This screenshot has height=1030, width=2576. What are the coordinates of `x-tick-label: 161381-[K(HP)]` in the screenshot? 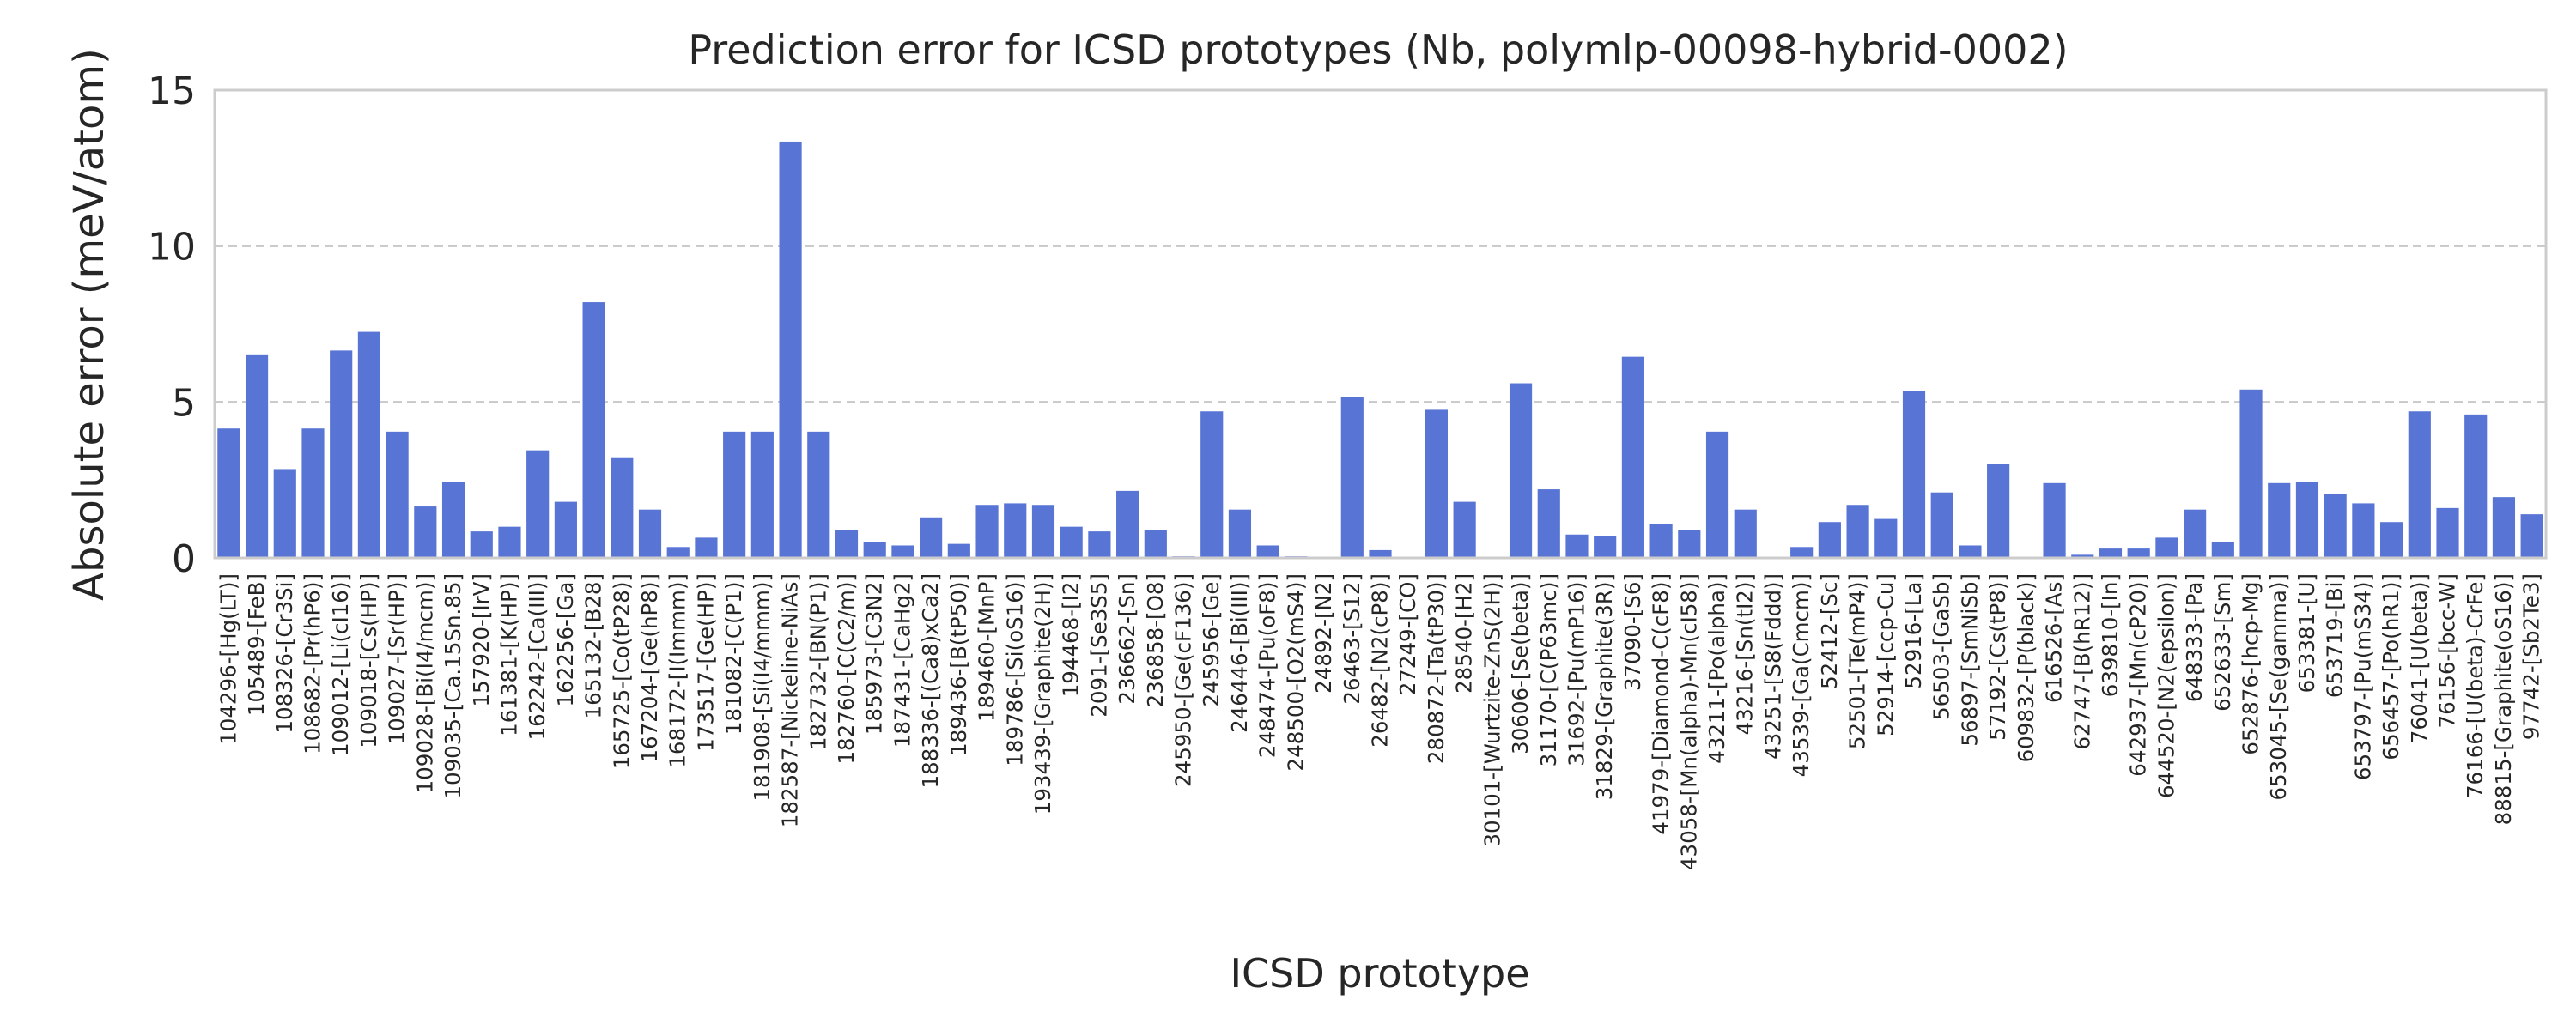 It's located at (508, 654).